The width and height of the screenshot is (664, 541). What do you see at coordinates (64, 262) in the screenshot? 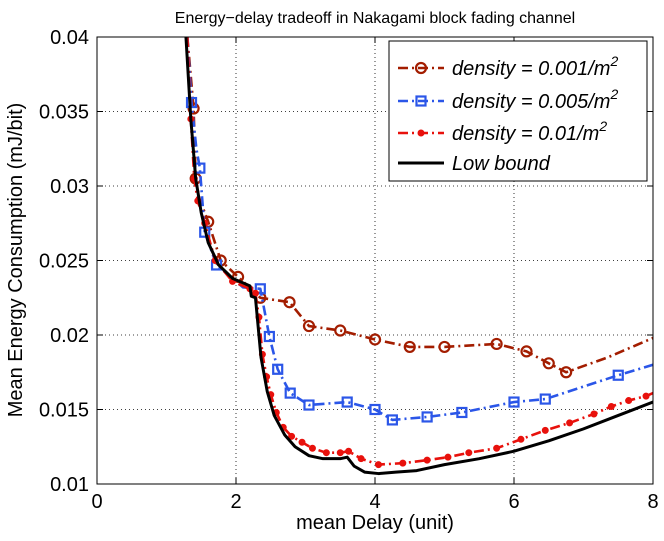
I see `y-tick-label-3: 0.025` at bounding box center [64, 262].